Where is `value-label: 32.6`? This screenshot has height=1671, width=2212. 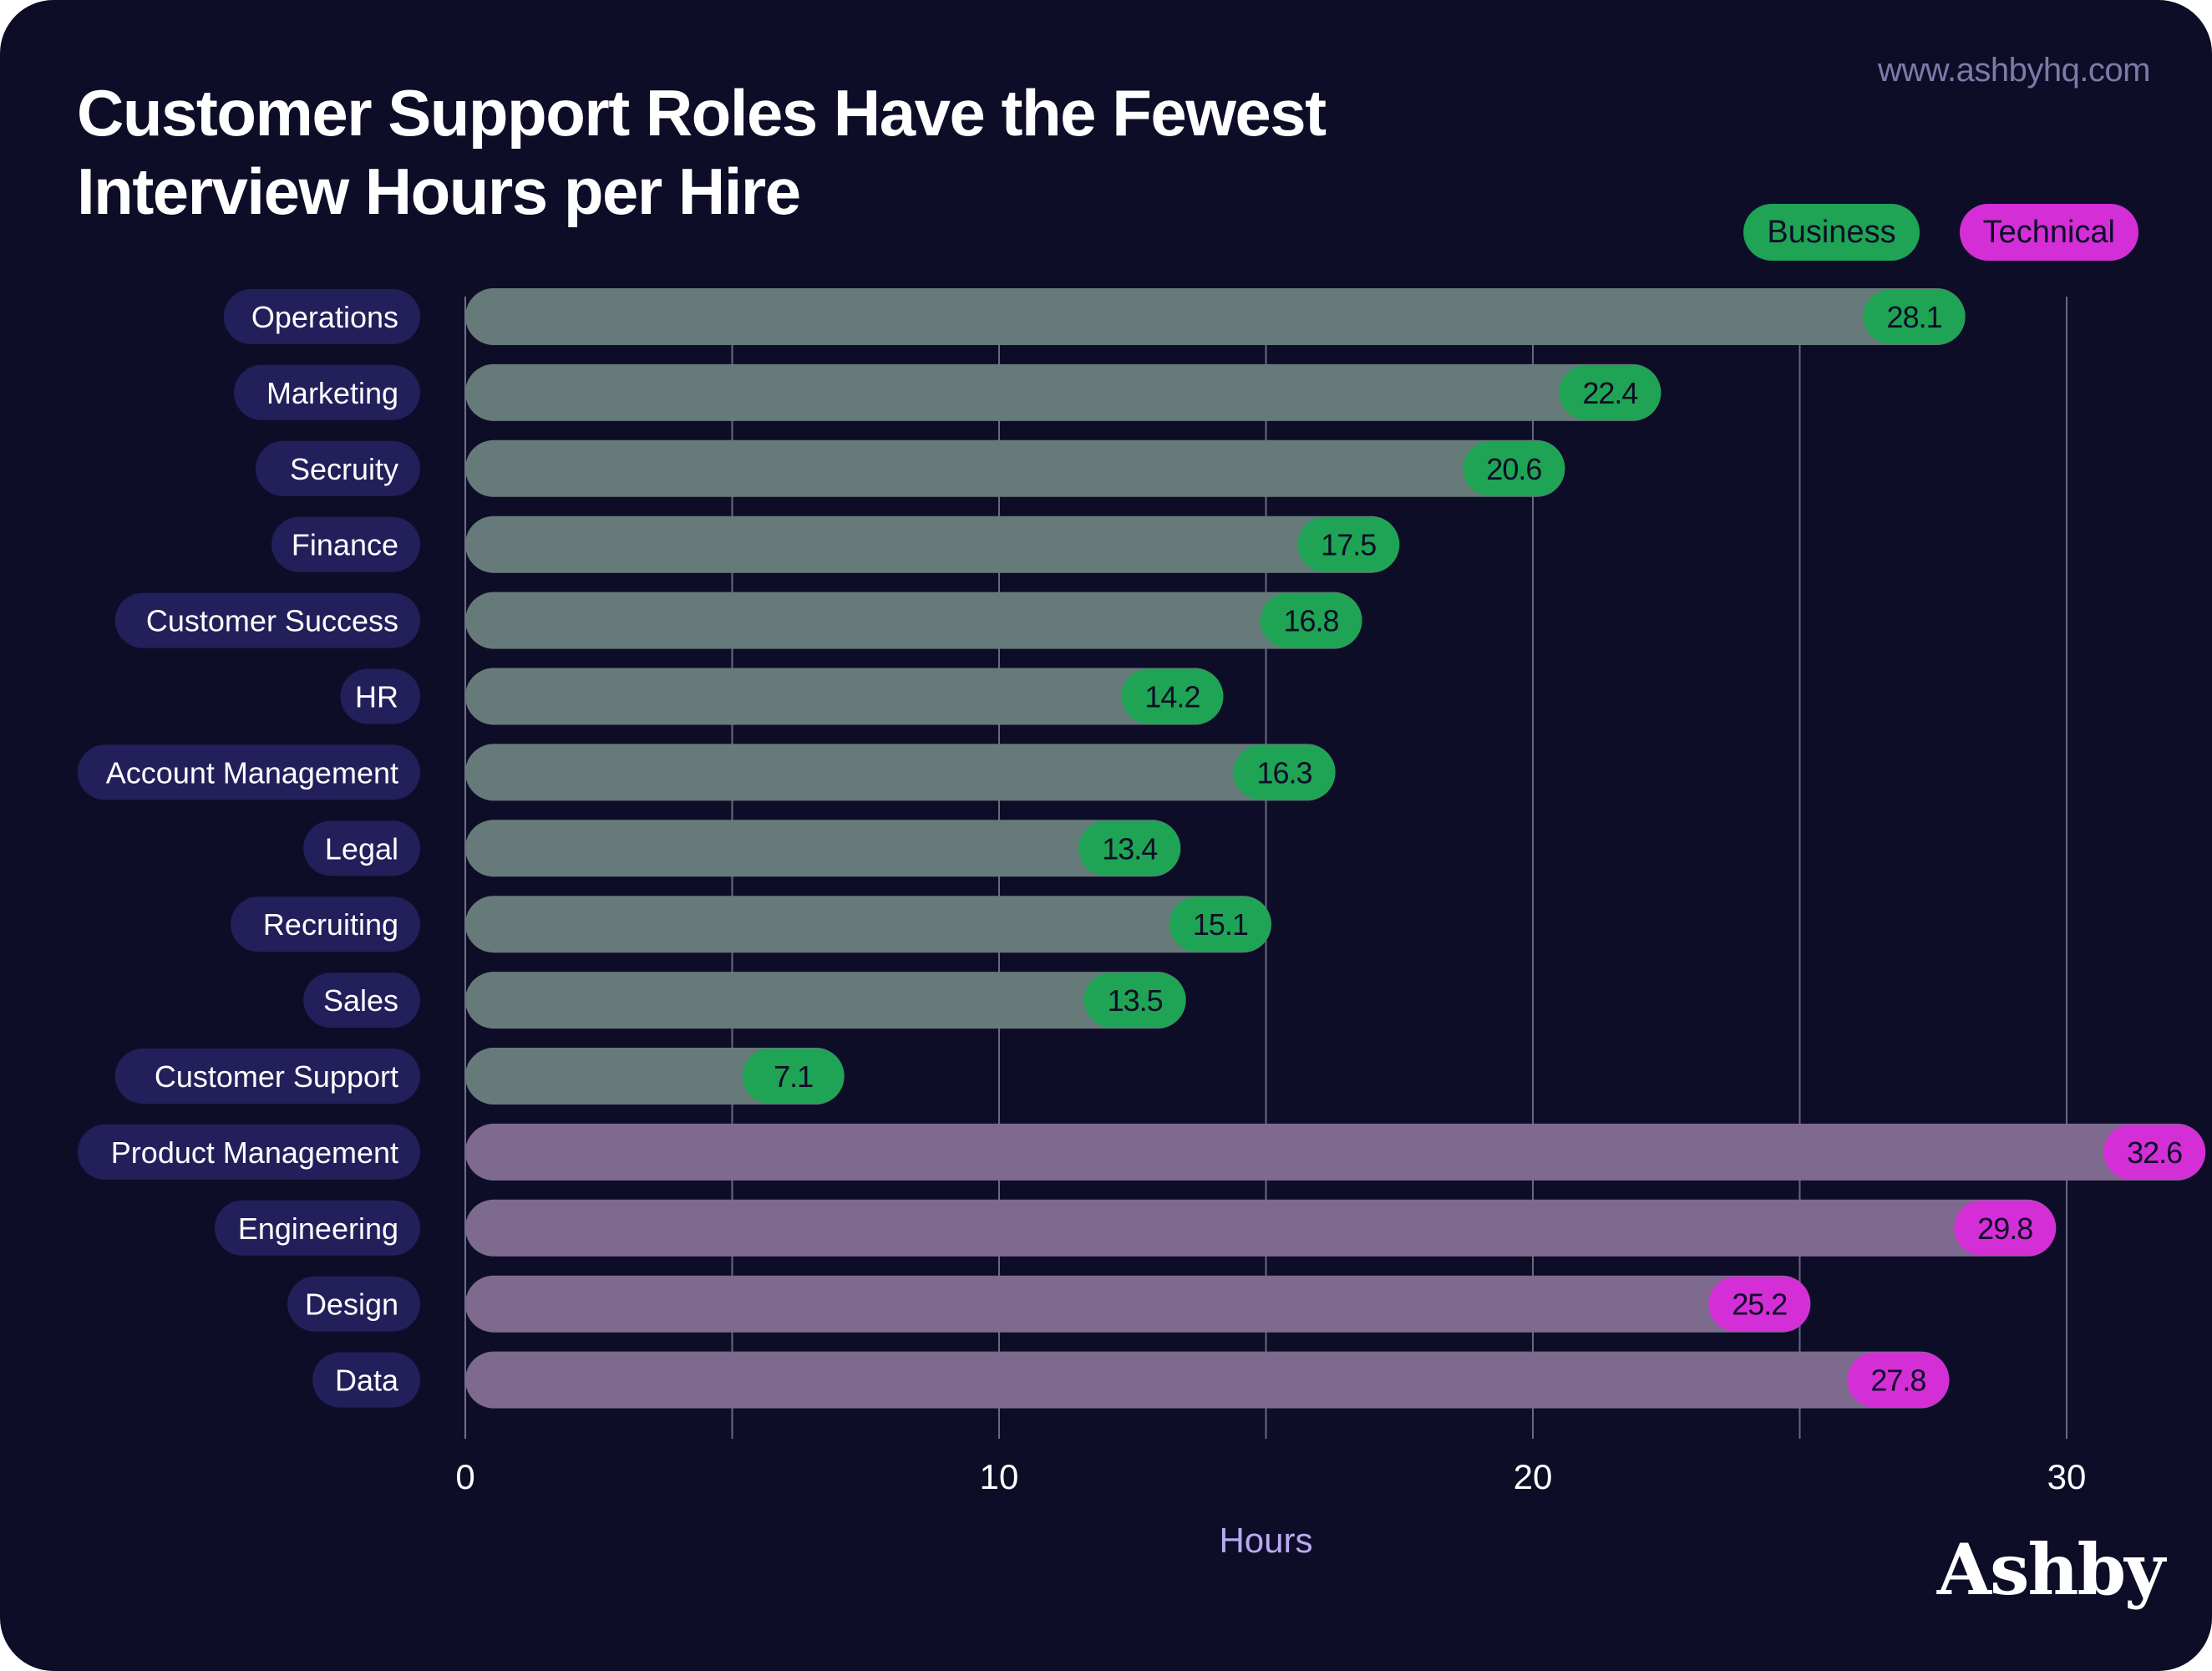 value-label: 32.6 is located at coordinates (2154, 1152).